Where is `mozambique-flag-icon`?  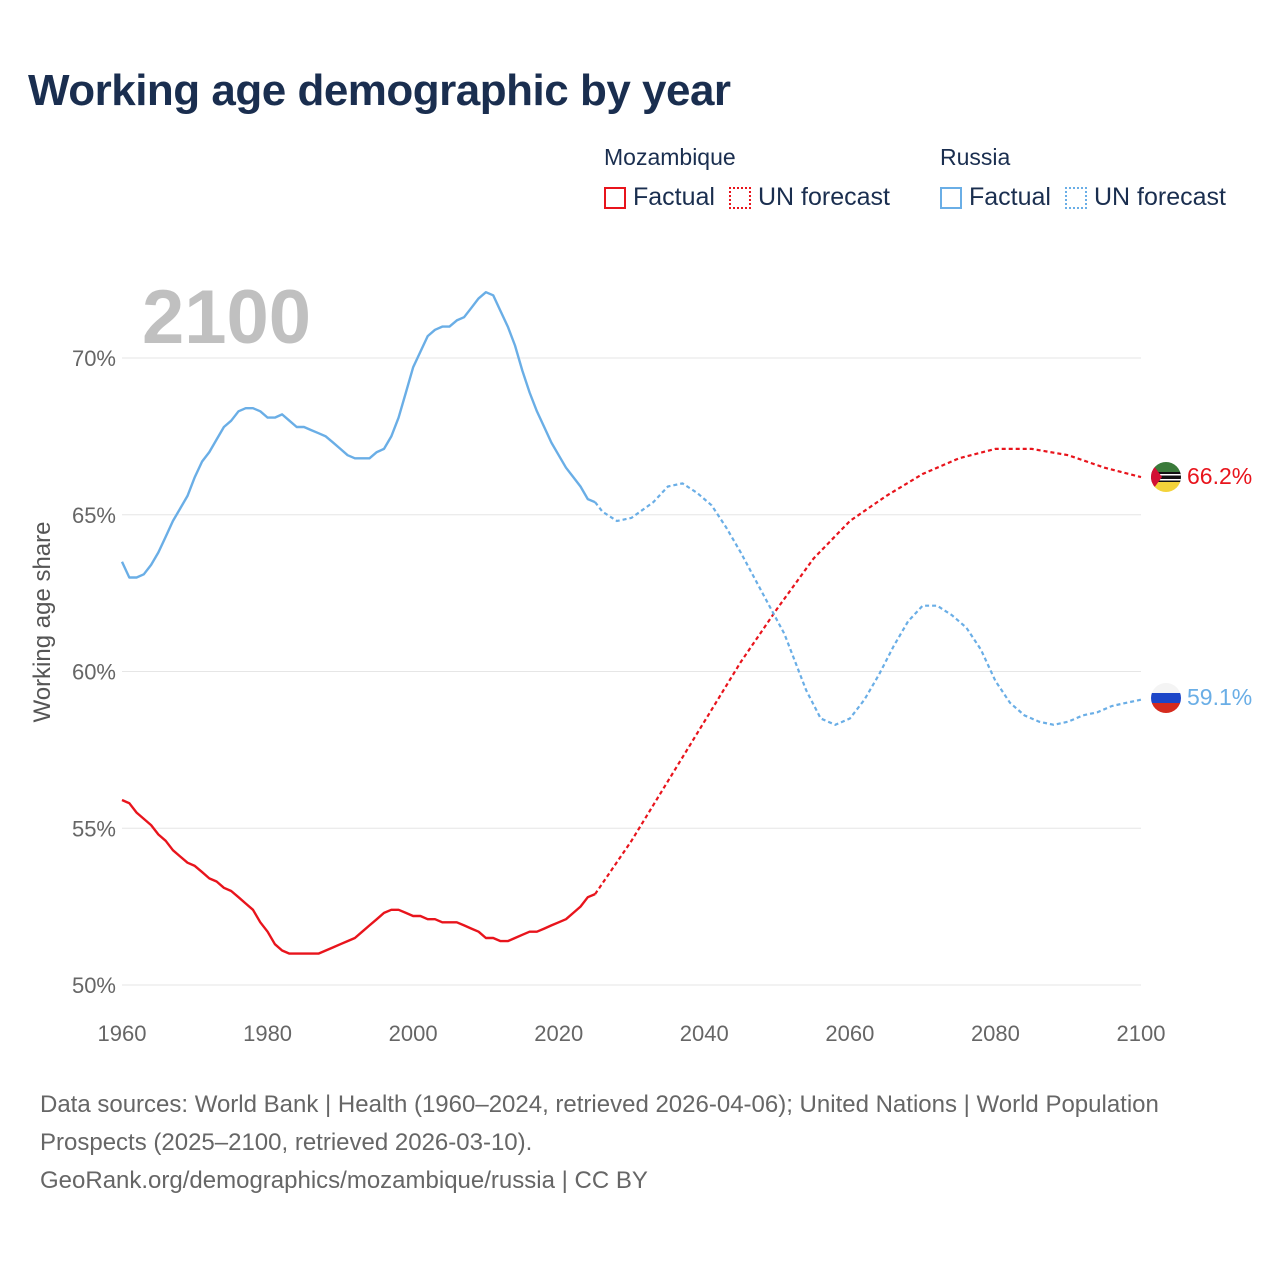
mozambique-flag-icon is located at coordinates (1166, 477).